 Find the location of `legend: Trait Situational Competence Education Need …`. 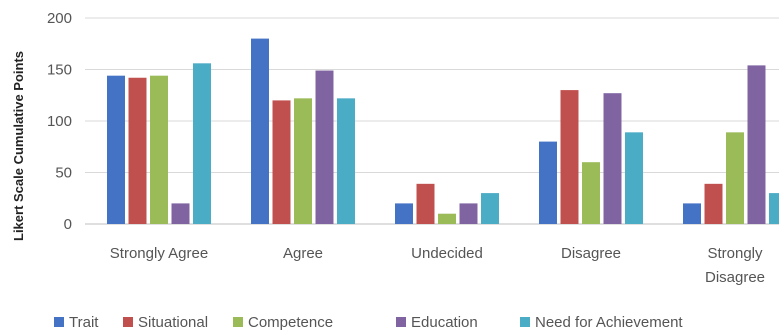

legend: Trait Situational Competence Education Need … is located at coordinates (368, 322).